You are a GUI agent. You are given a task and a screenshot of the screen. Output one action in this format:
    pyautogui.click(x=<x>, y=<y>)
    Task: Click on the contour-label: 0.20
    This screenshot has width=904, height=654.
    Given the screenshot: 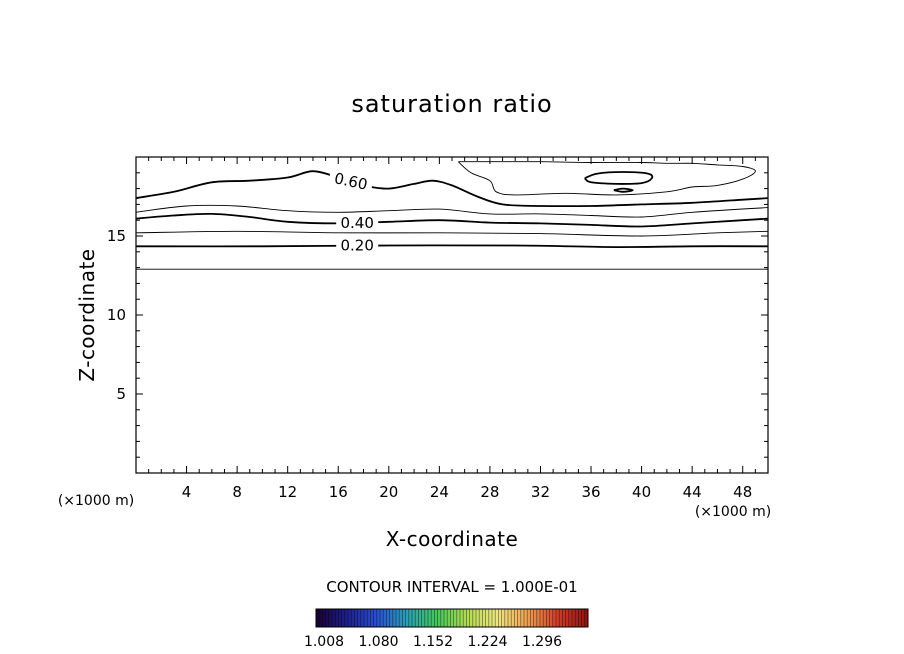 What is the action you would take?
    pyautogui.click(x=356, y=246)
    